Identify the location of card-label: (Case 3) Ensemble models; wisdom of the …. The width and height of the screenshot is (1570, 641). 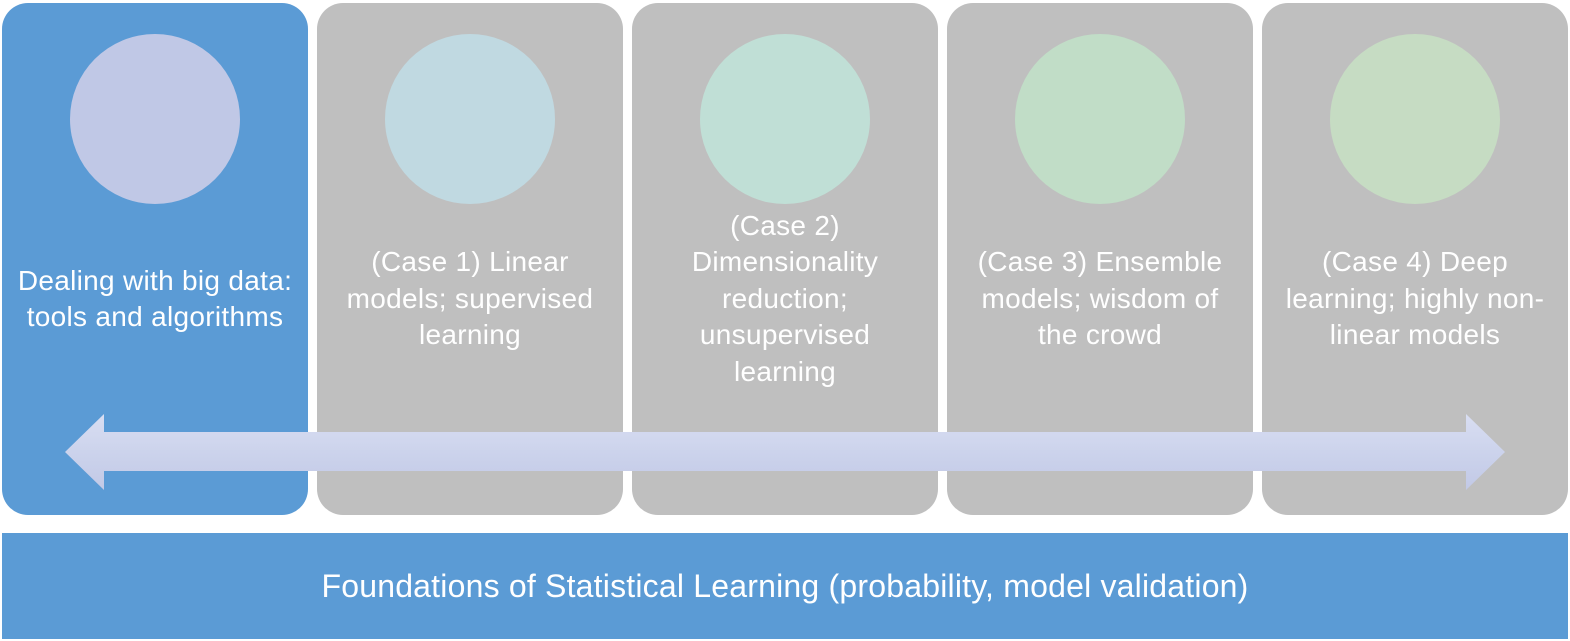
(1100, 298).